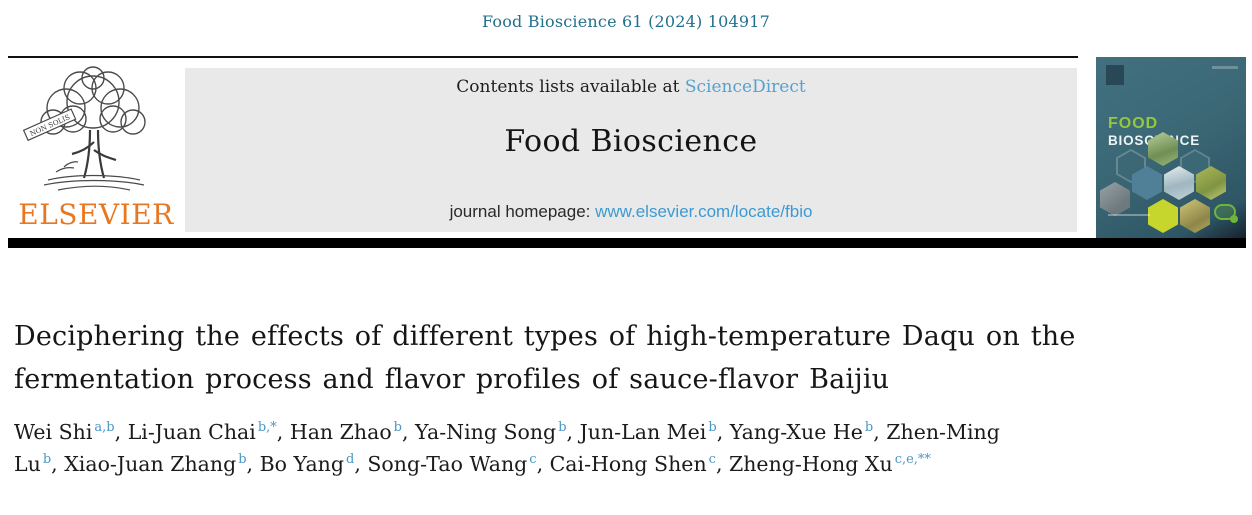 The image size is (1252, 515). What do you see at coordinates (191, 432) in the screenshot?
I see `author-name: Li-Juan Chai` at bounding box center [191, 432].